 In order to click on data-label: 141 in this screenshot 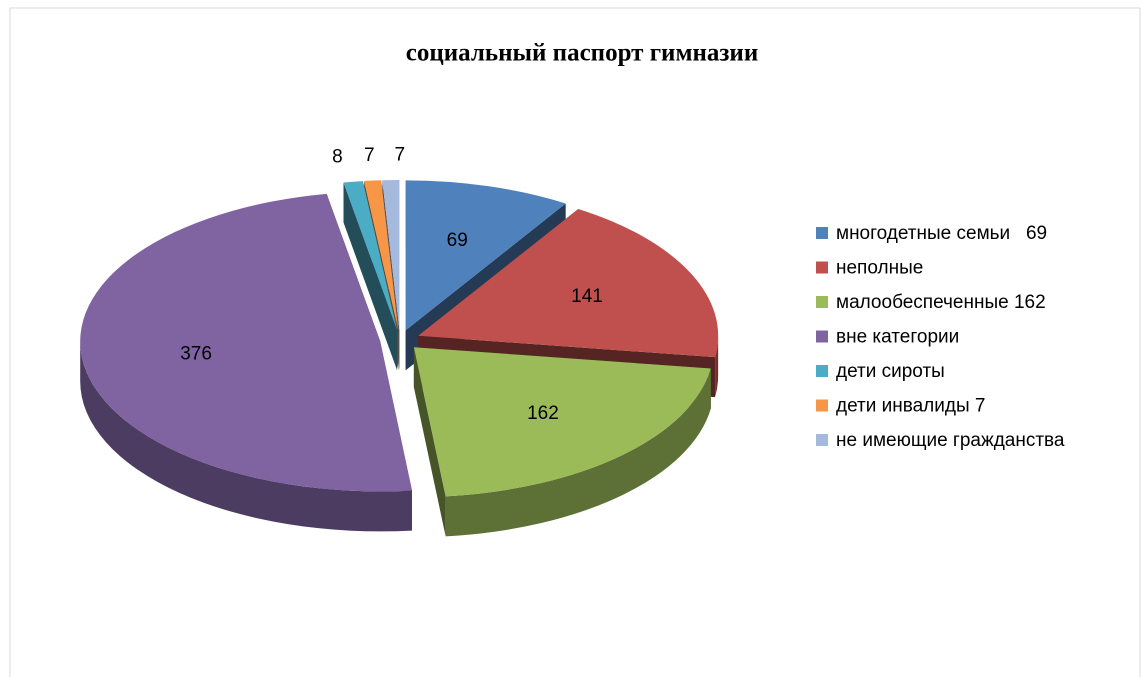, I will do `click(587, 296)`.